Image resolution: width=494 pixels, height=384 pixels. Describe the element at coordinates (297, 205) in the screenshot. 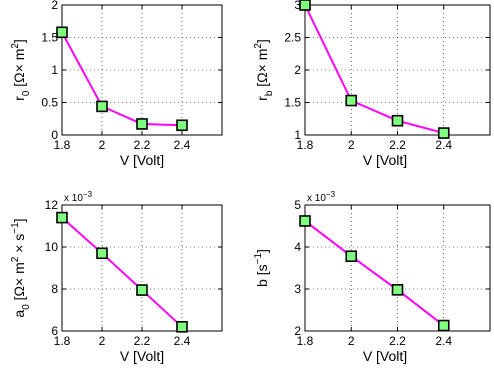

I see `y-tick-label: 5` at that location.